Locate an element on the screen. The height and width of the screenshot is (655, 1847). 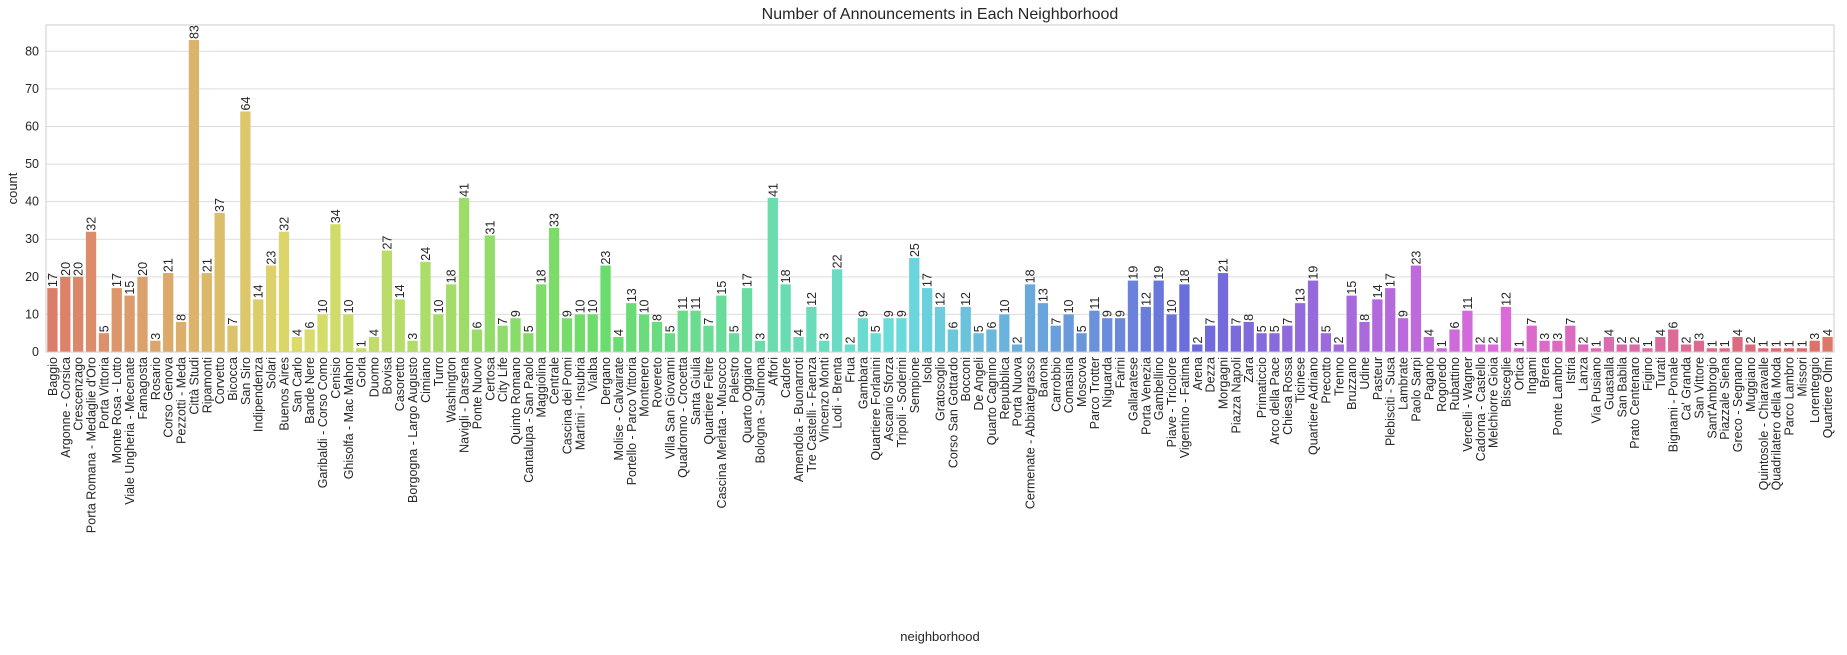
bar-value-label: 13 is located at coordinates (1043, 295).